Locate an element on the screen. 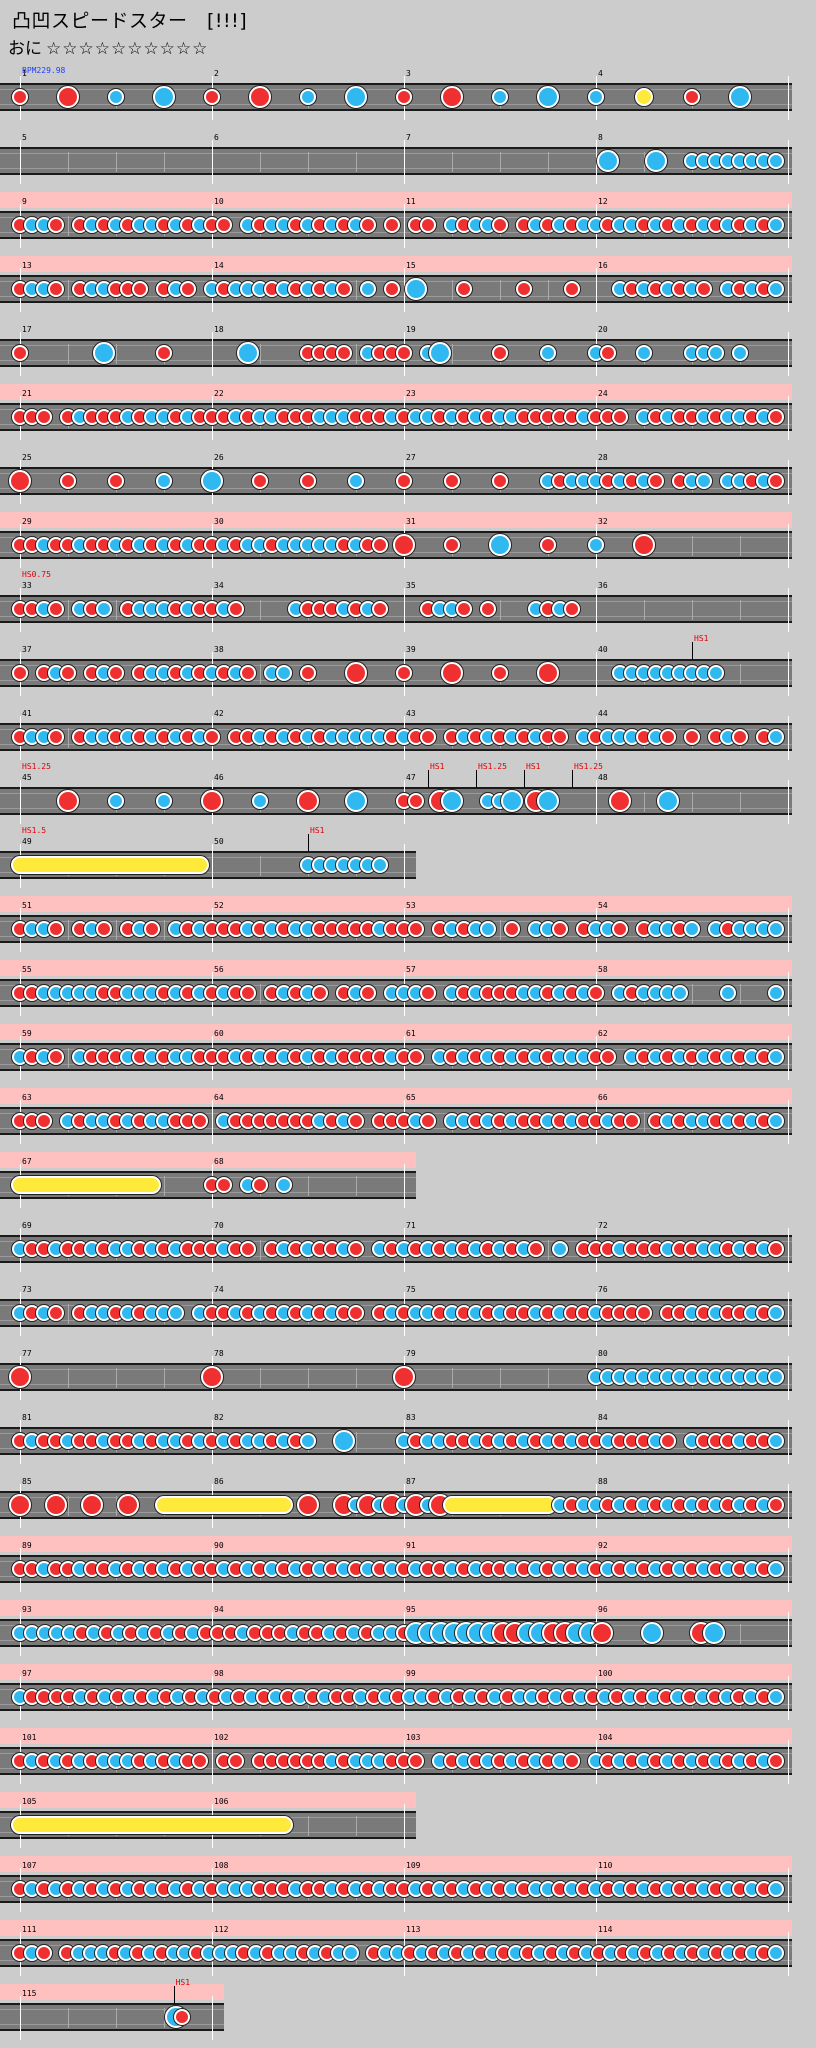 This screenshot has width=816, height=2048. bar-number: 58 is located at coordinates (603, 969).